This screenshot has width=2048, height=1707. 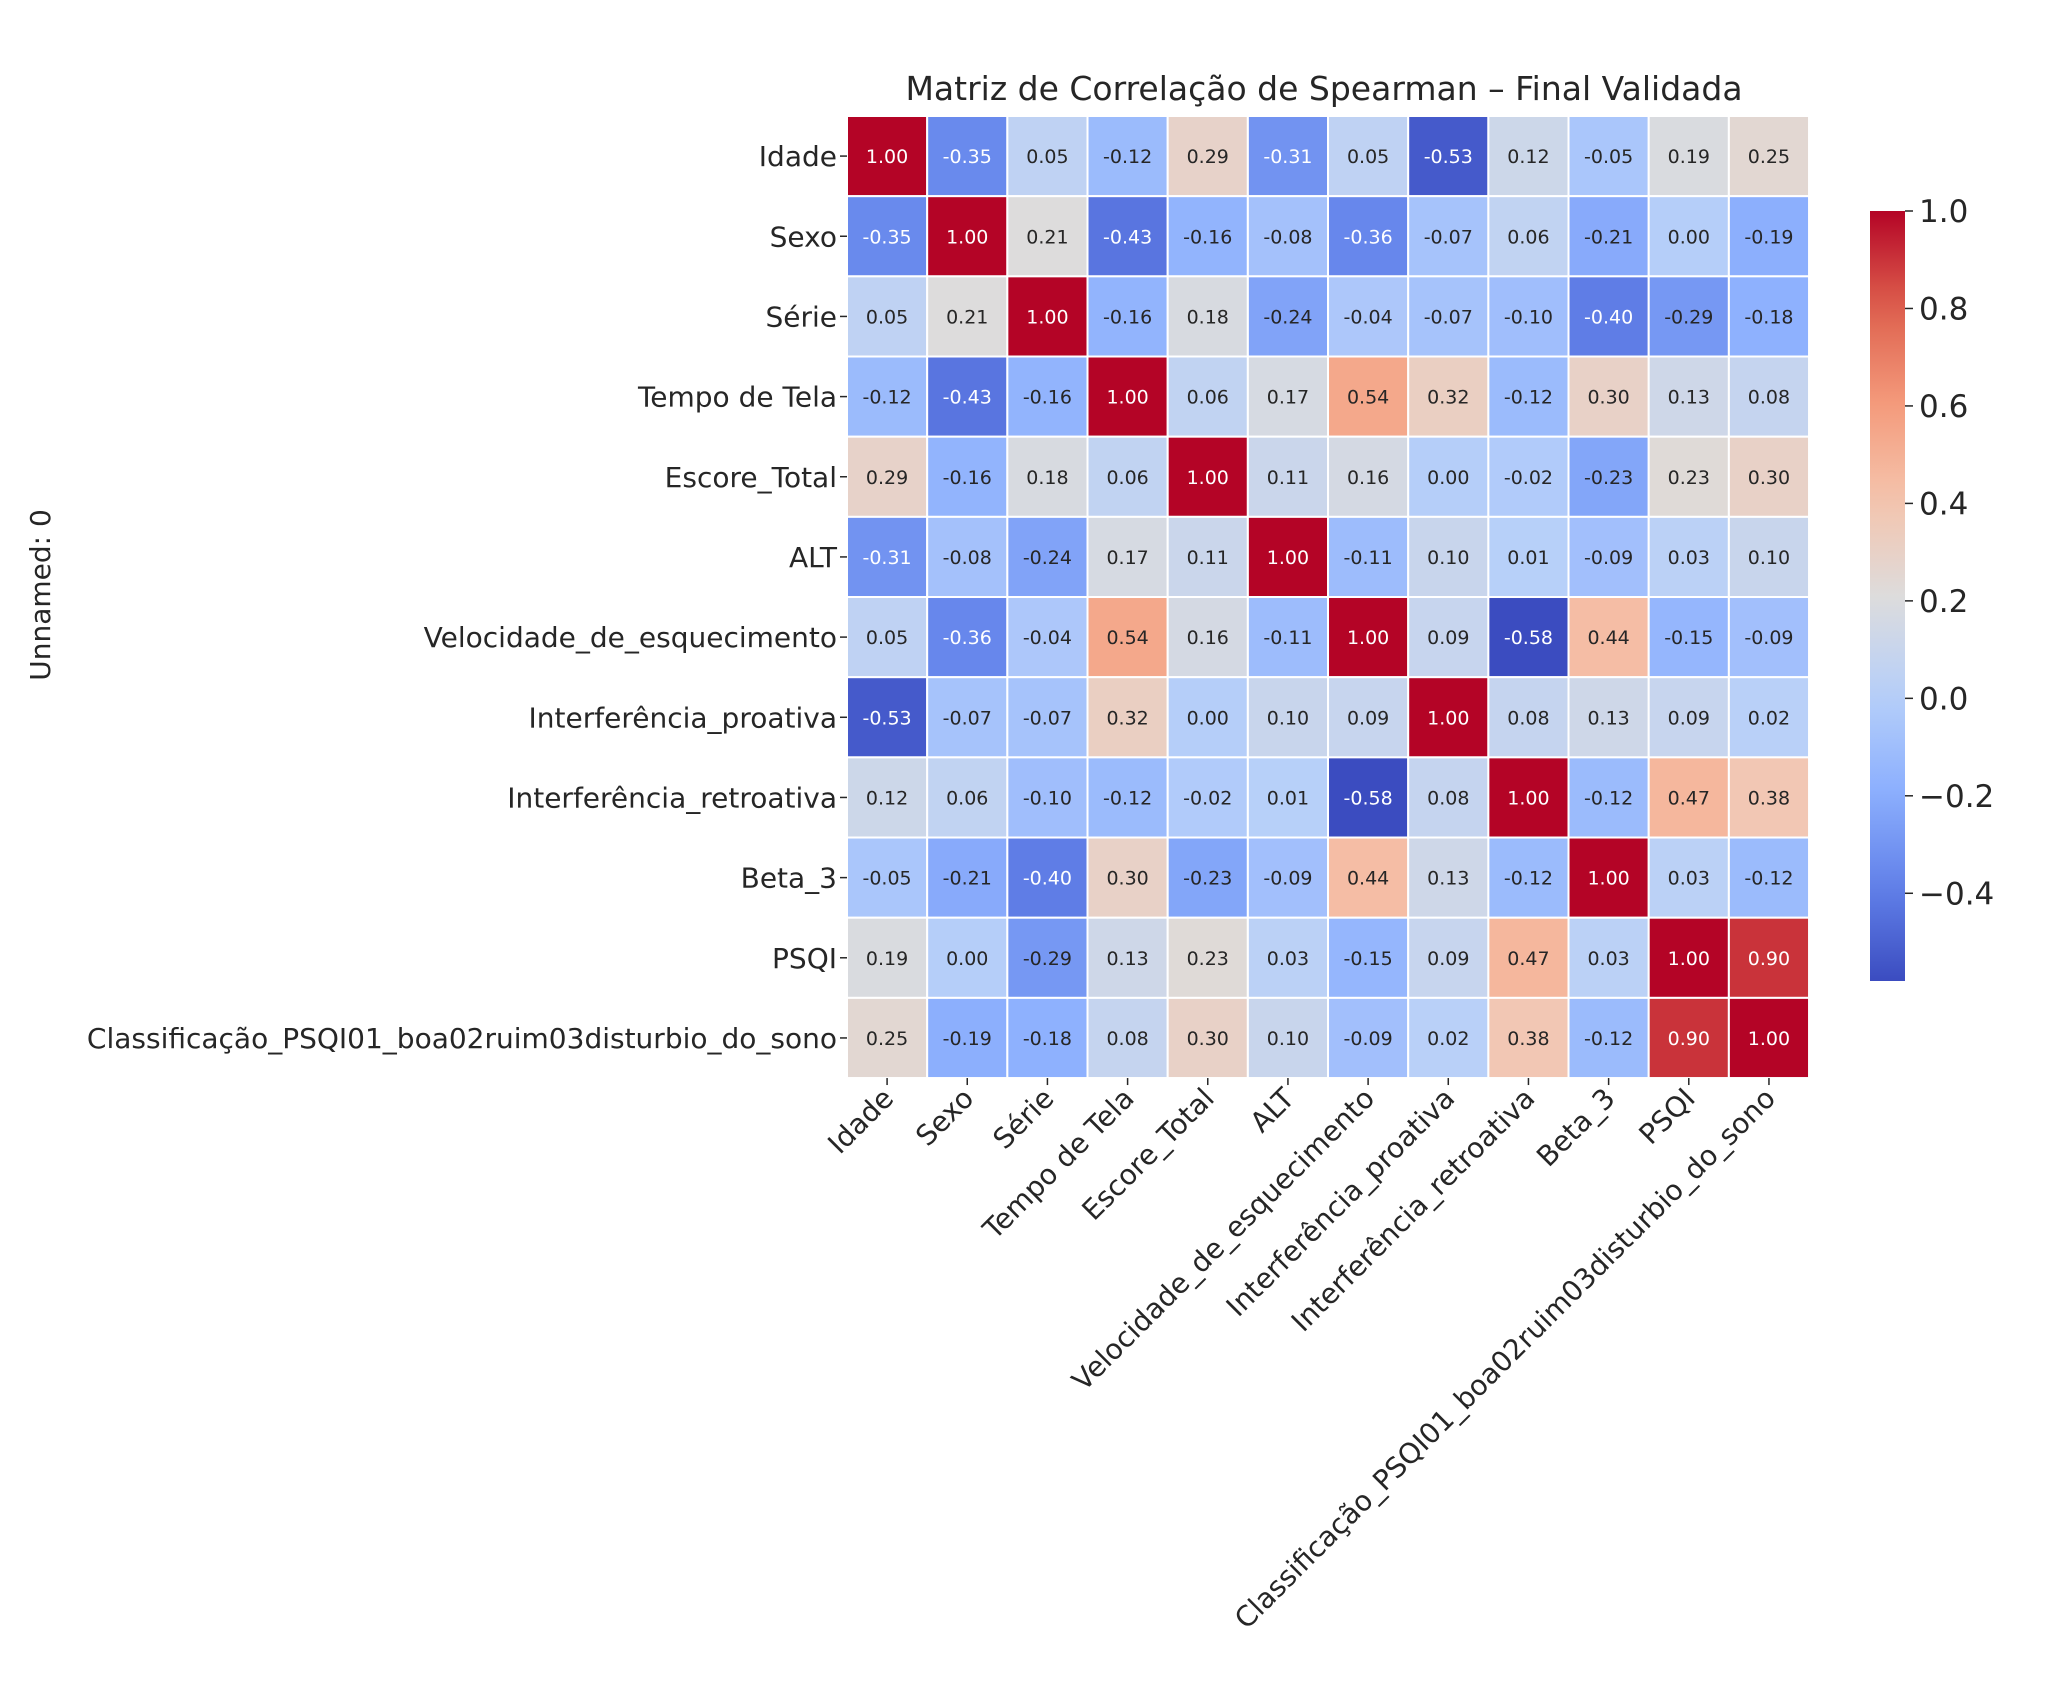 I want to click on cell-value-label: -0.07, so click(x=1448, y=317).